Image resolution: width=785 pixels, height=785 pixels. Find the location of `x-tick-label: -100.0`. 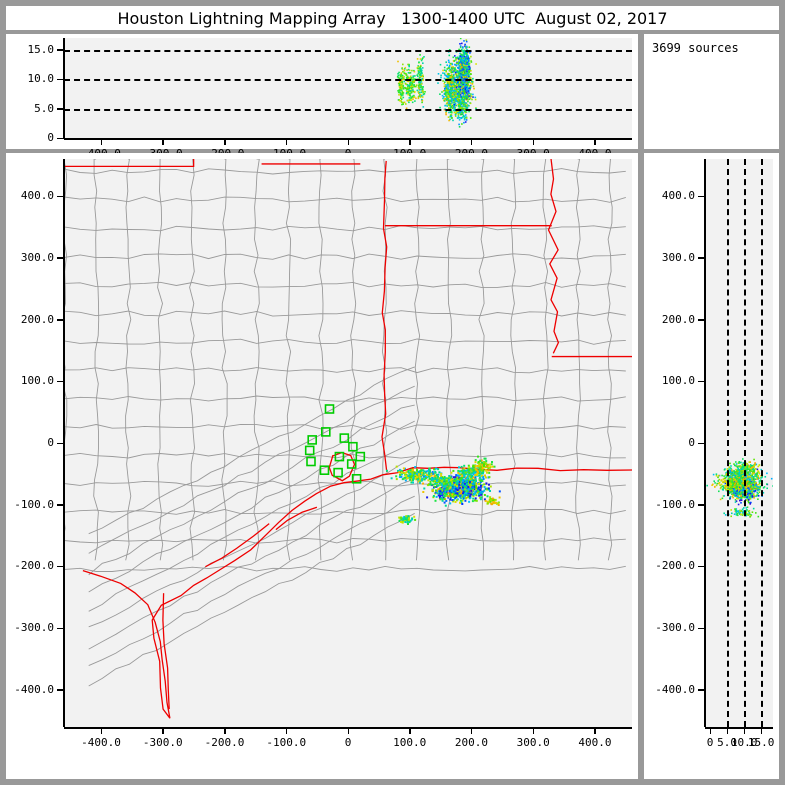

x-tick-label: -100.0 is located at coordinates (286, 742).